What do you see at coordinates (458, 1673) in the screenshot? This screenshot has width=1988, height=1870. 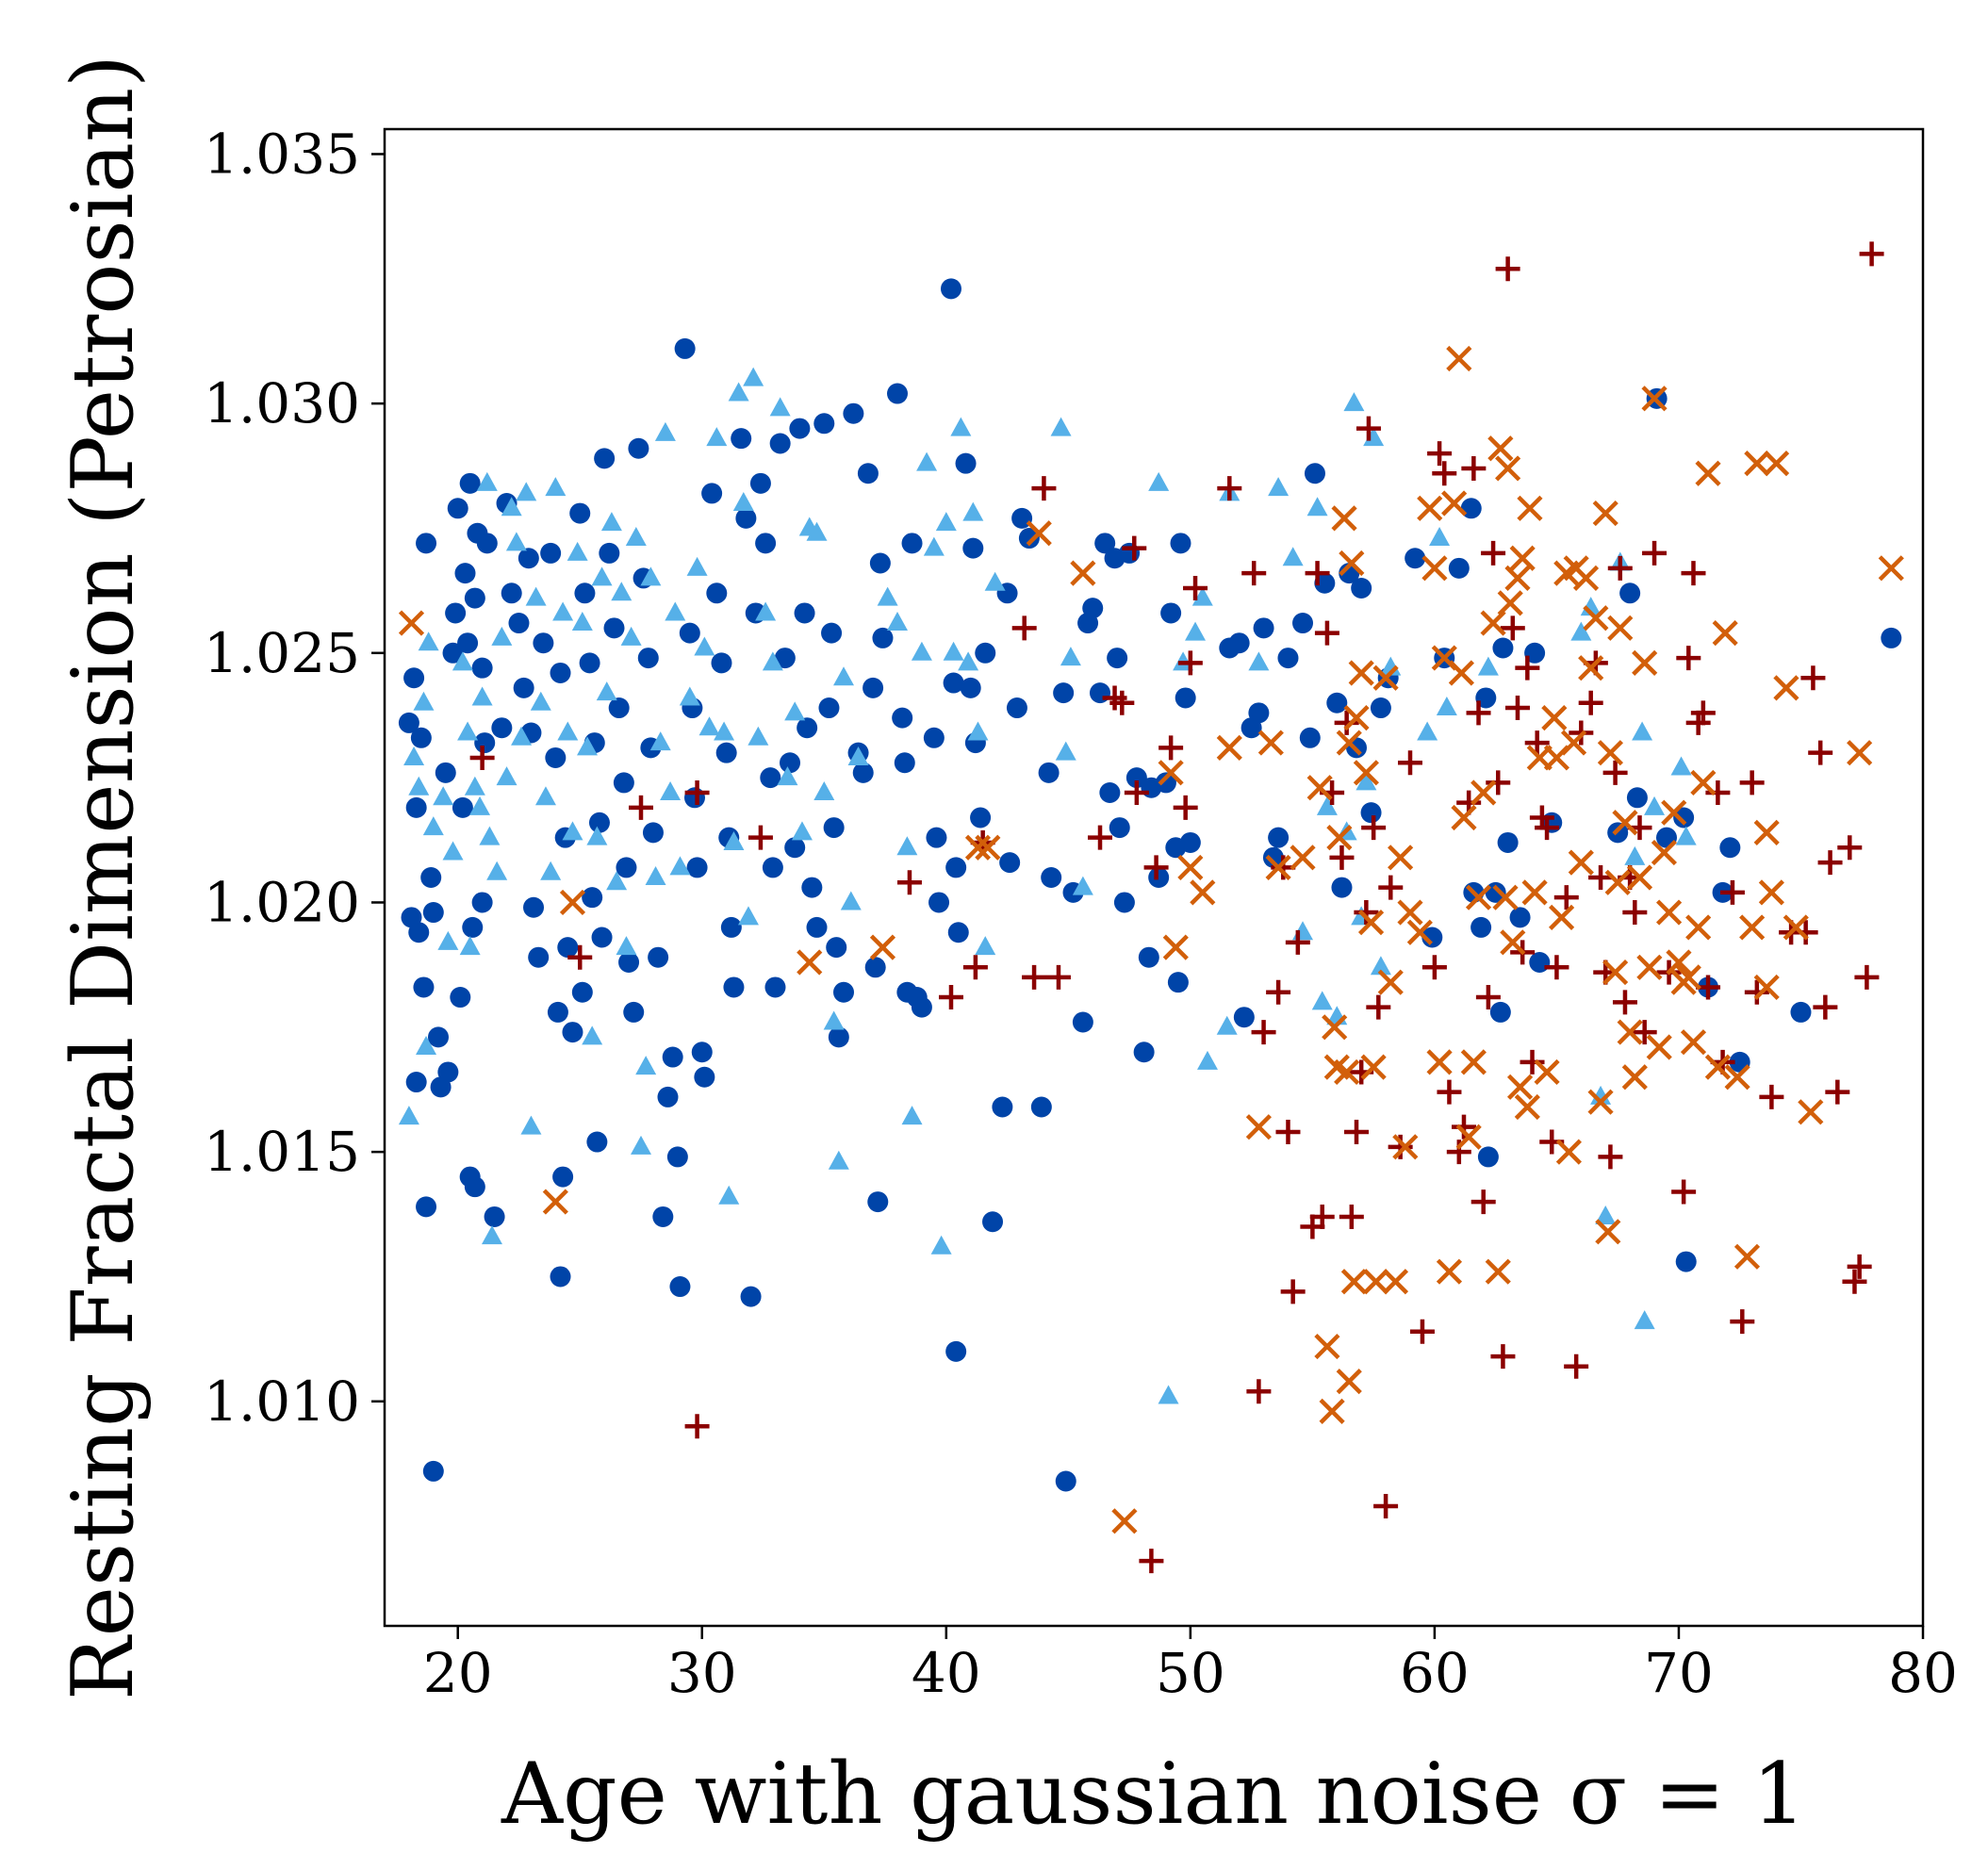 I see `x-tick-label: 20` at bounding box center [458, 1673].